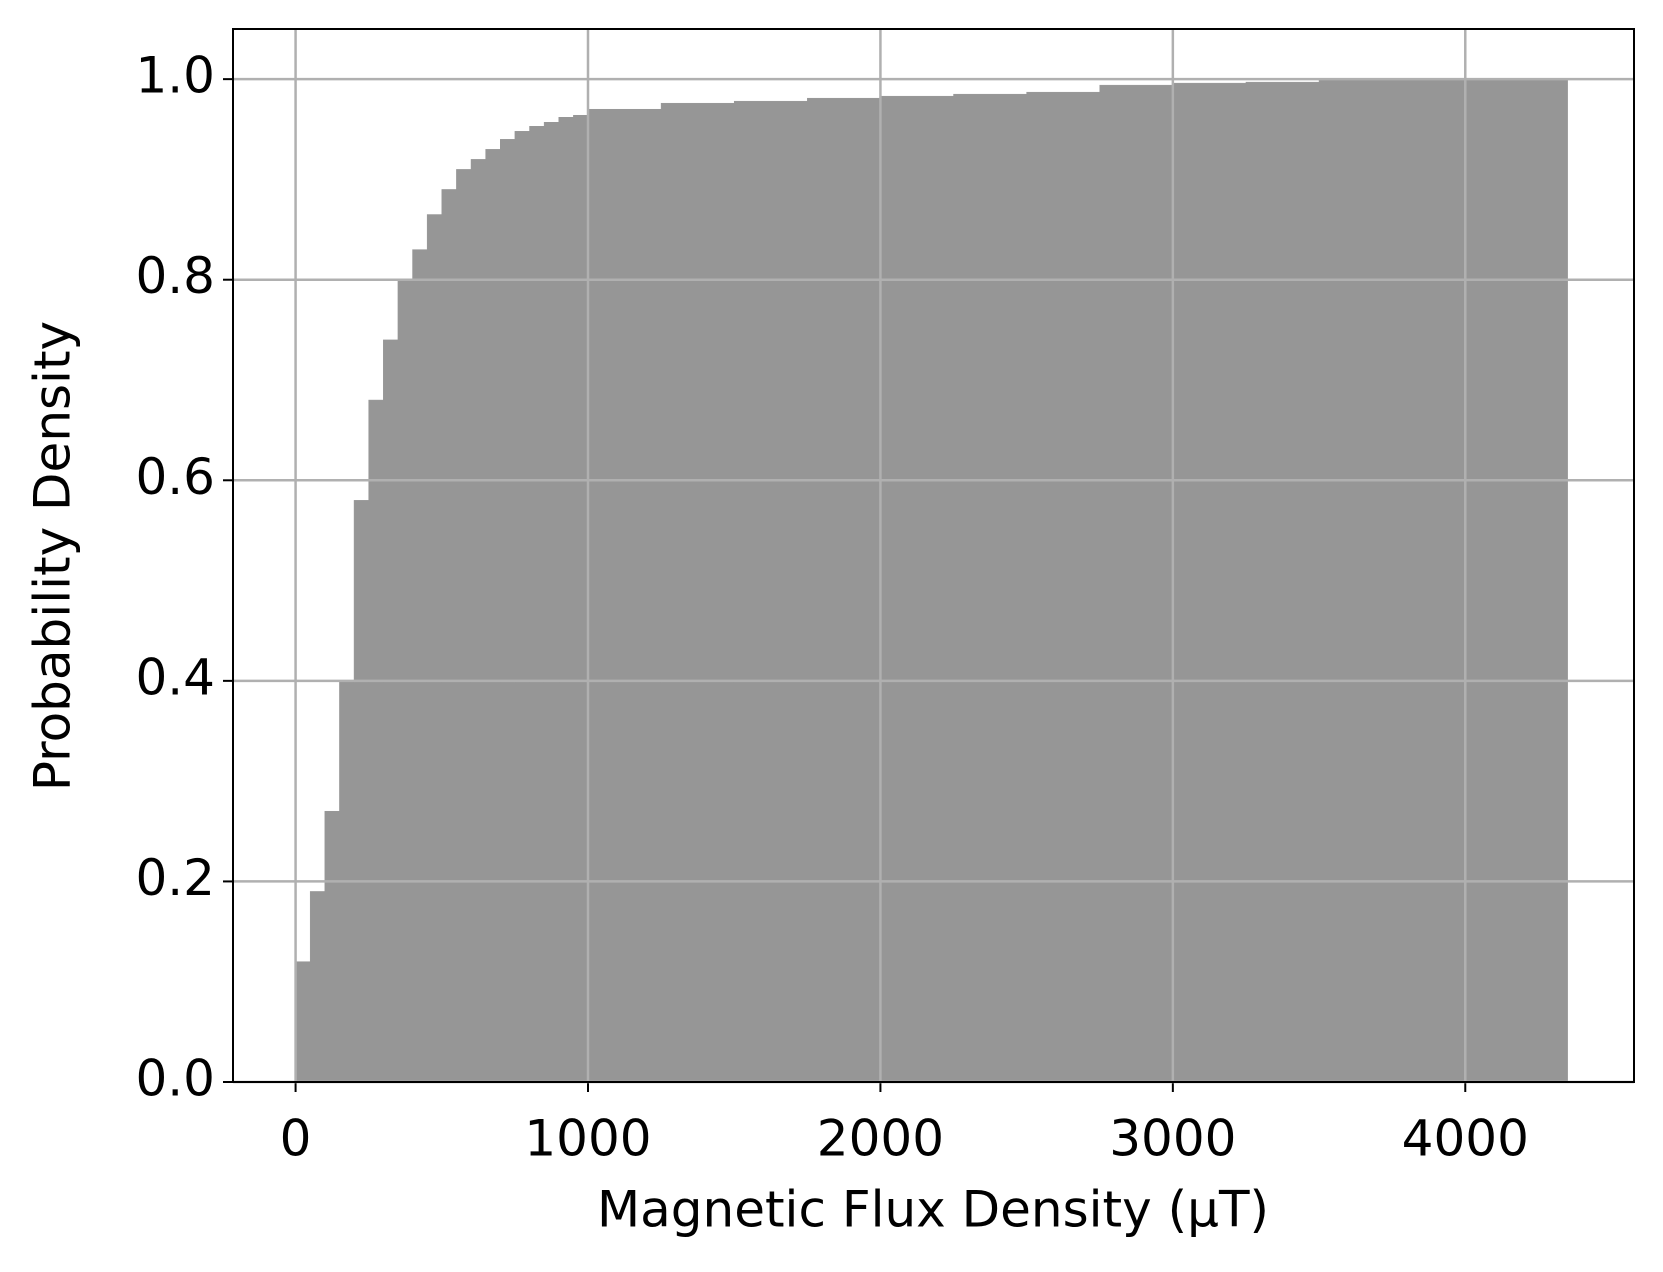  What do you see at coordinates (175, 76) in the screenshot?
I see `y-tick-label: 1.0` at bounding box center [175, 76].